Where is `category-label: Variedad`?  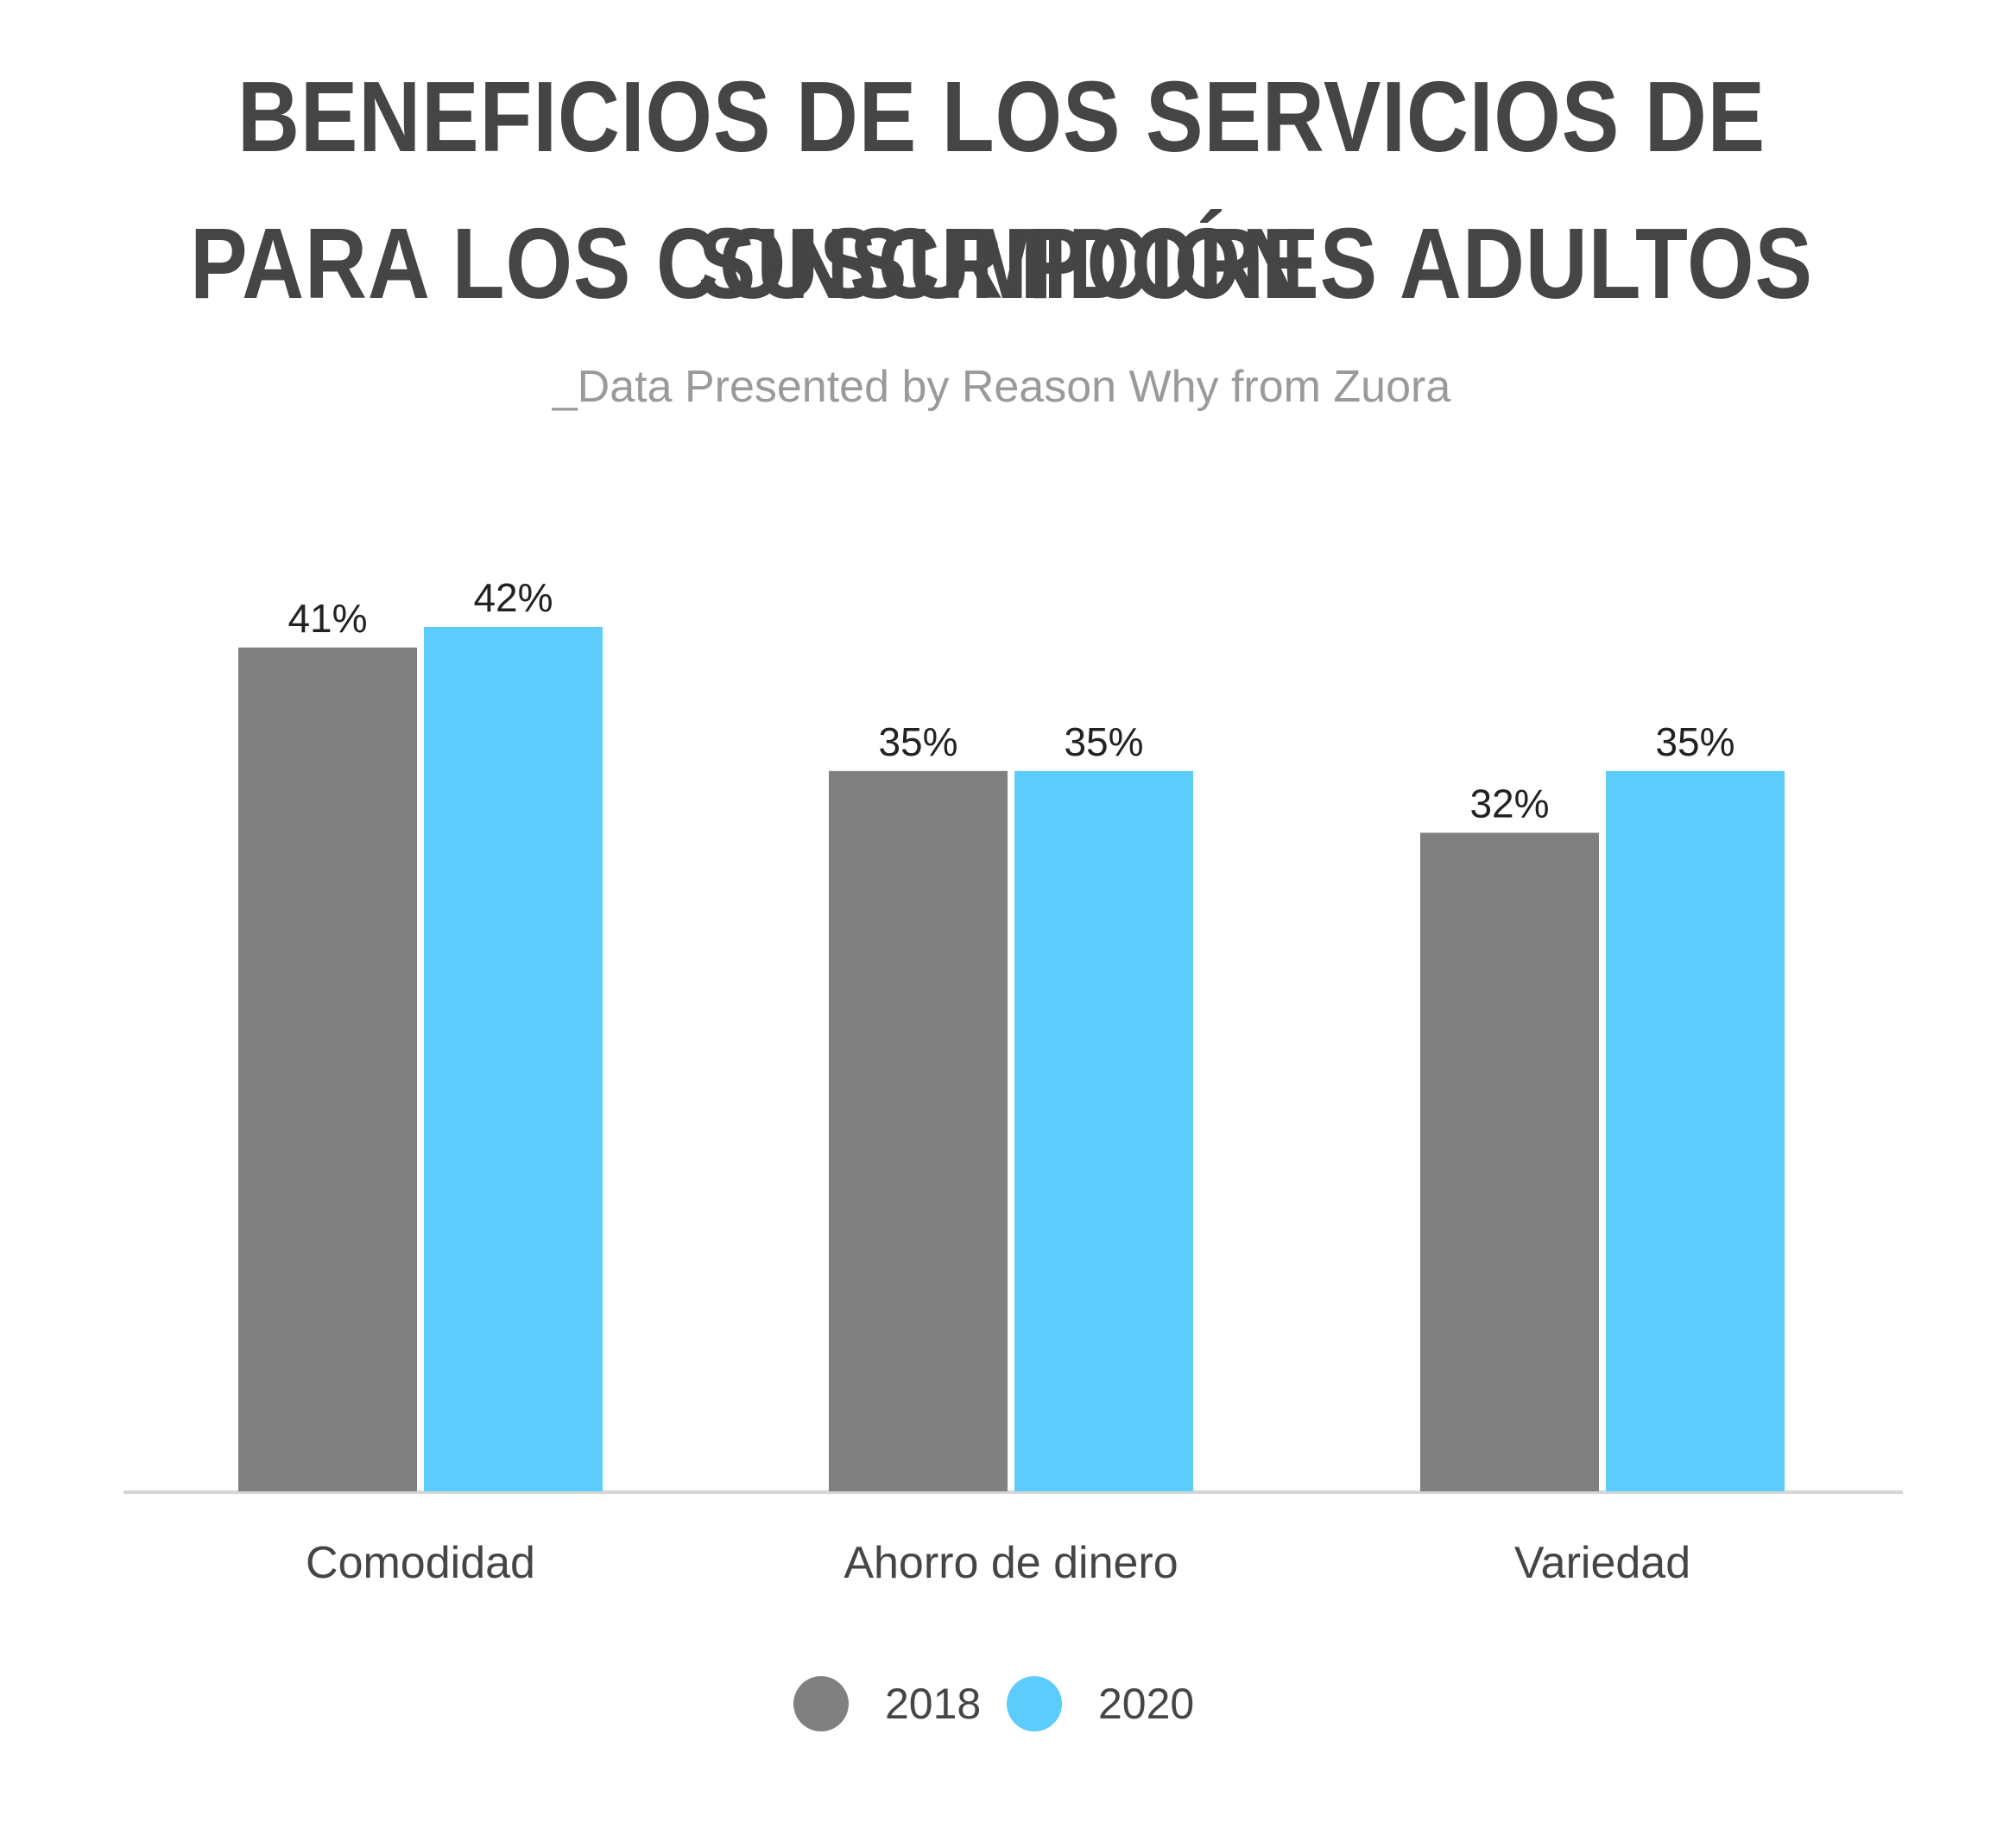
category-label: Variedad is located at coordinates (1602, 1563).